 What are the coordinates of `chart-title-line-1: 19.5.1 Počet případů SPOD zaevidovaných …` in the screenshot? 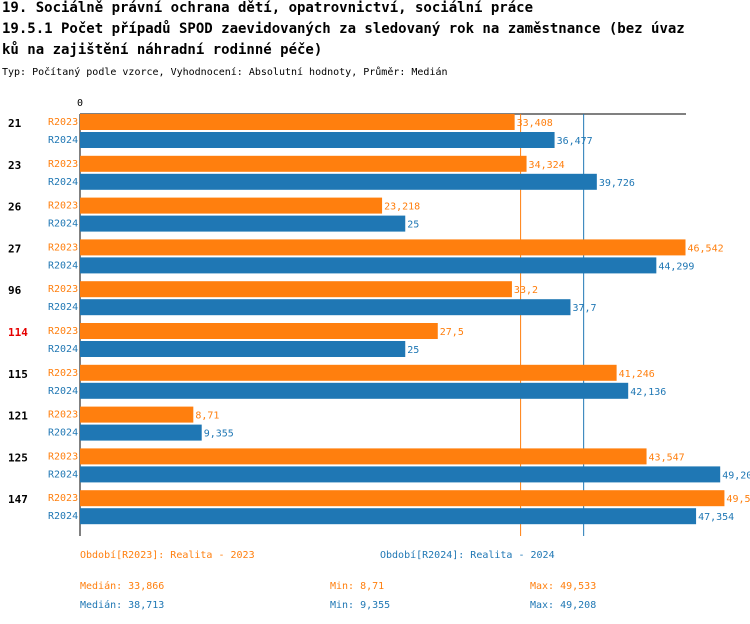 It's located at (343, 29).